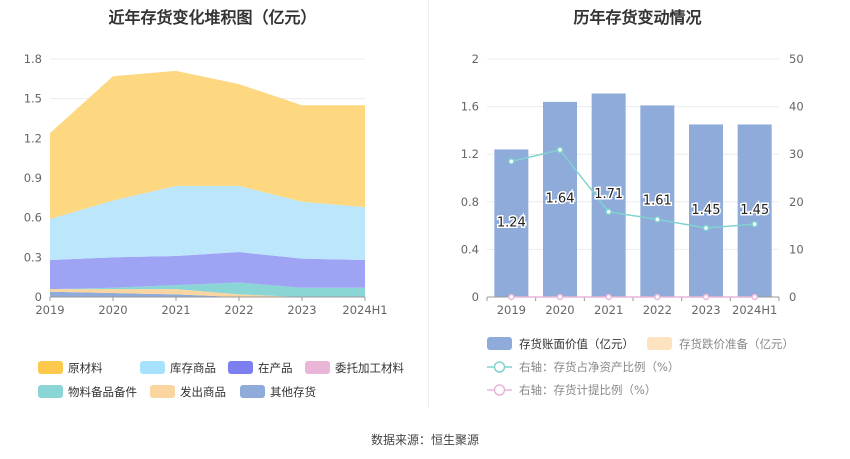 This screenshot has width=850, height=459. What do you see at coordinates (207, 271) in the screenshot?
I see `area-series-在产品` at bounding box center [207, 271].